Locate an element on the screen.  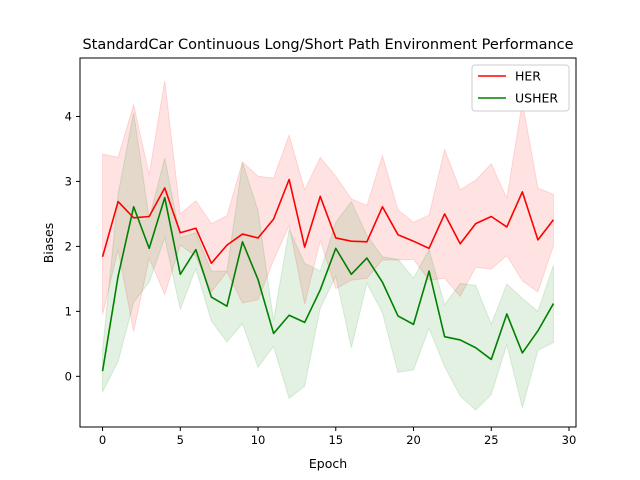
x-tick-label: 25 is located at coordinates (491, 440).